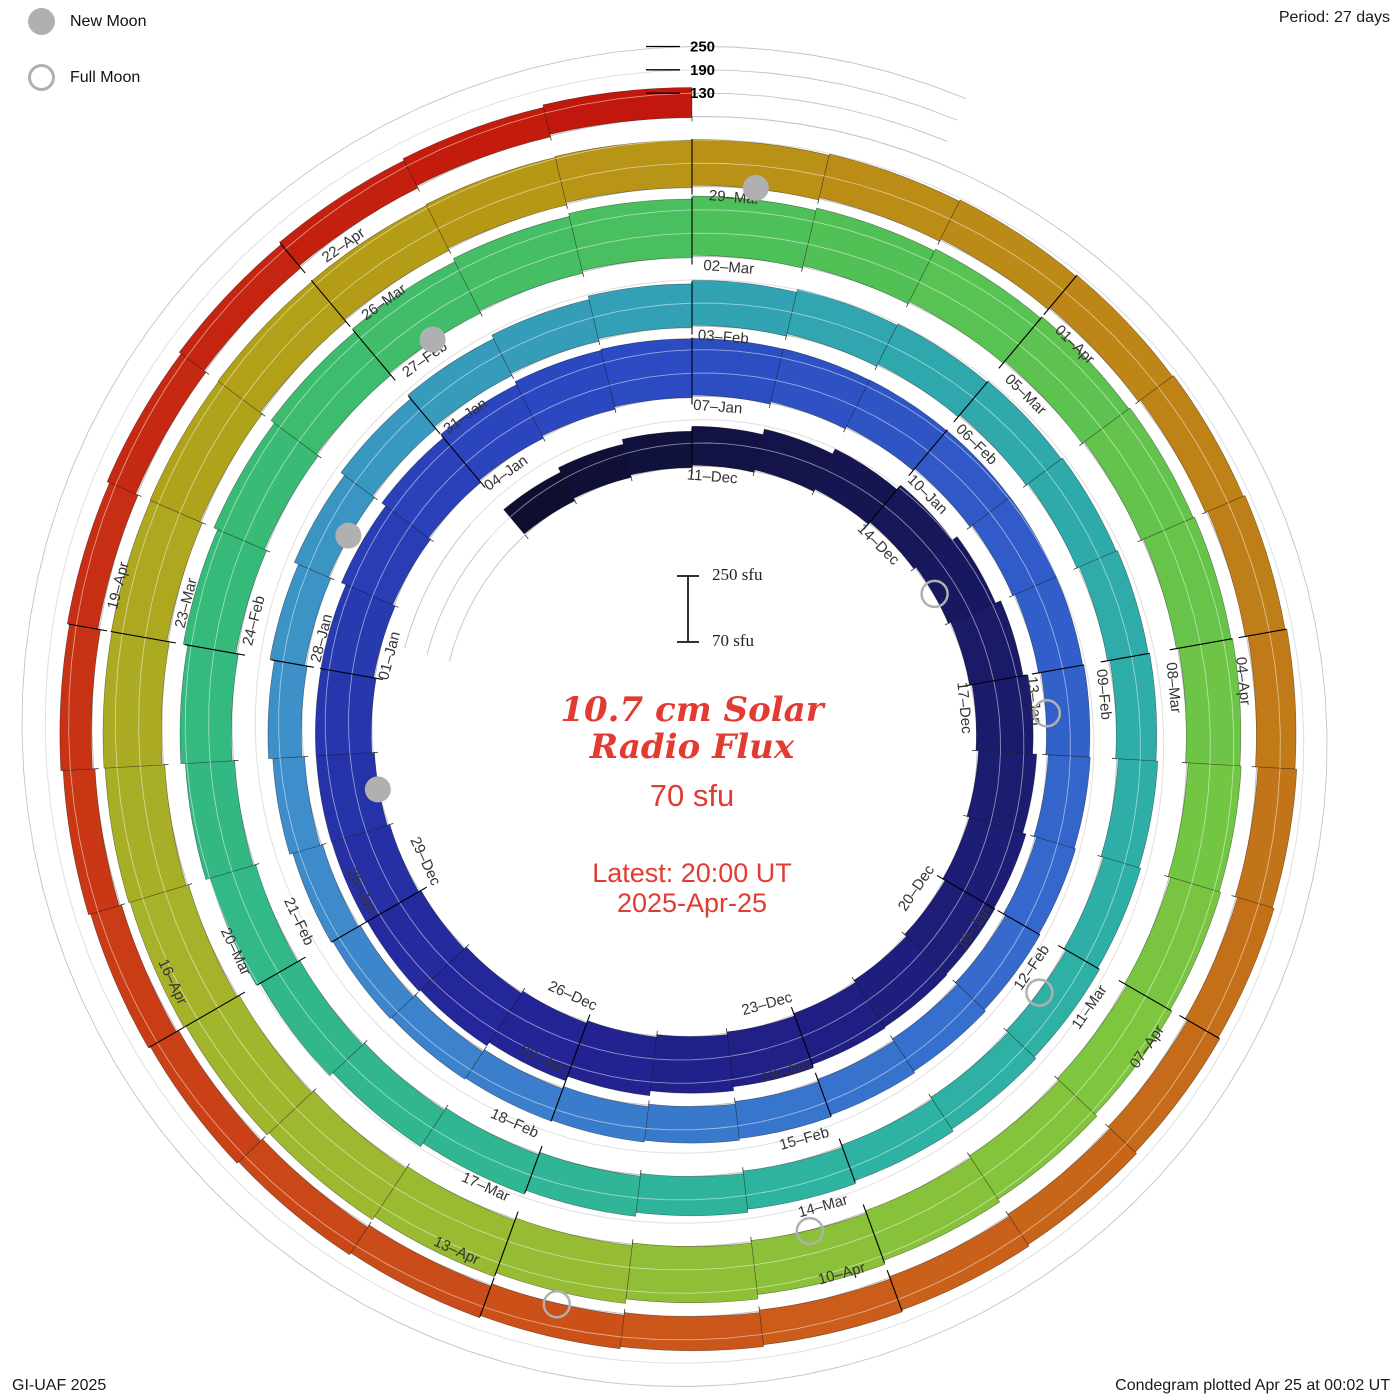 This screenshot has width=1400, height=1400. I want to click on plotted-timestamp: Condegram plotted Apr 25 at 00:02 UT, so click(1252, 1385).